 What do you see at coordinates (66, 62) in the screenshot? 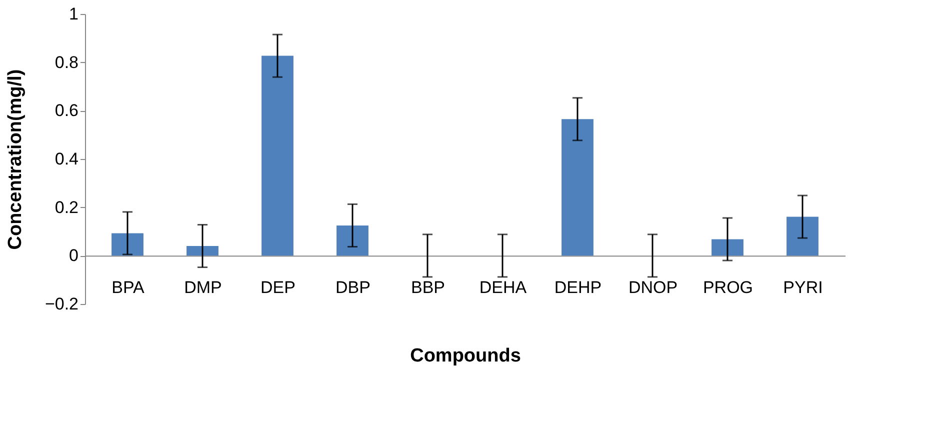
I see `y-tick-label: 0.8` at bounding box center [66, 62].